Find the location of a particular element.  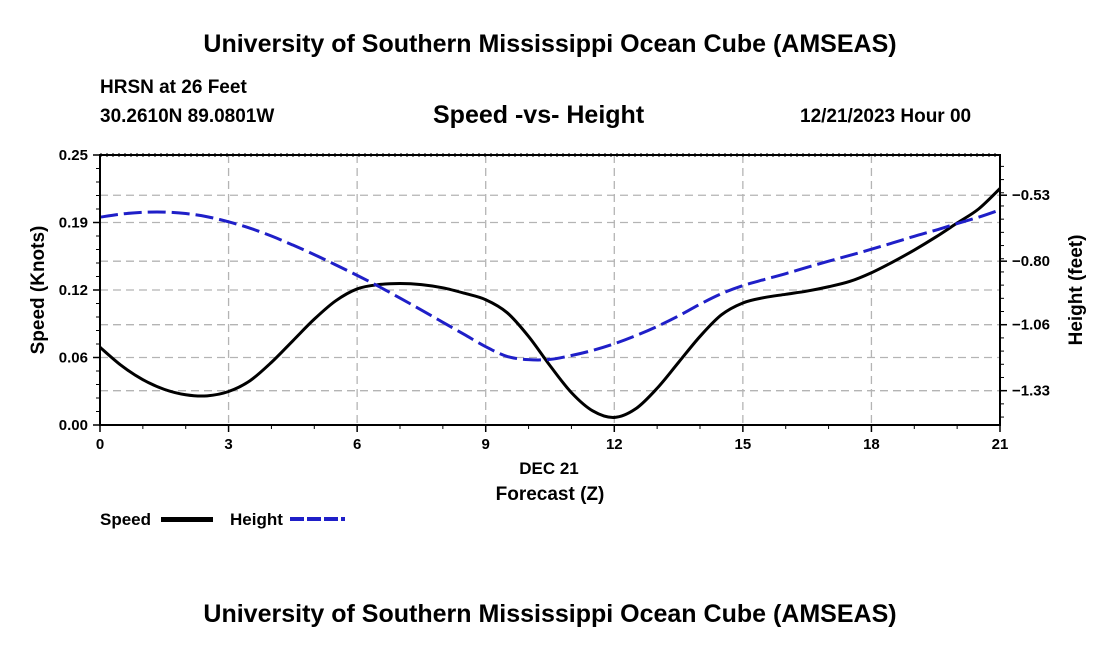

y2-tick-label: −1.33 is located at coordinates (1031, 391).